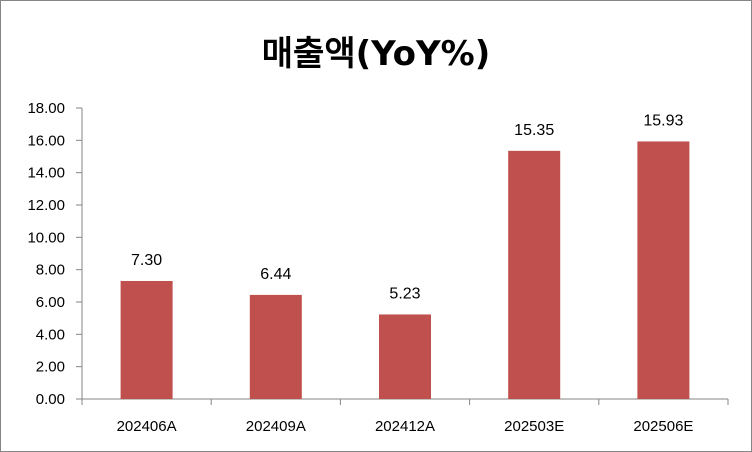 The image size is (752, 452). What do you see at coordinates (50, 334) in the screenshot?
I see `y-tick-label: 4.00` at bounding box center [50, 334].